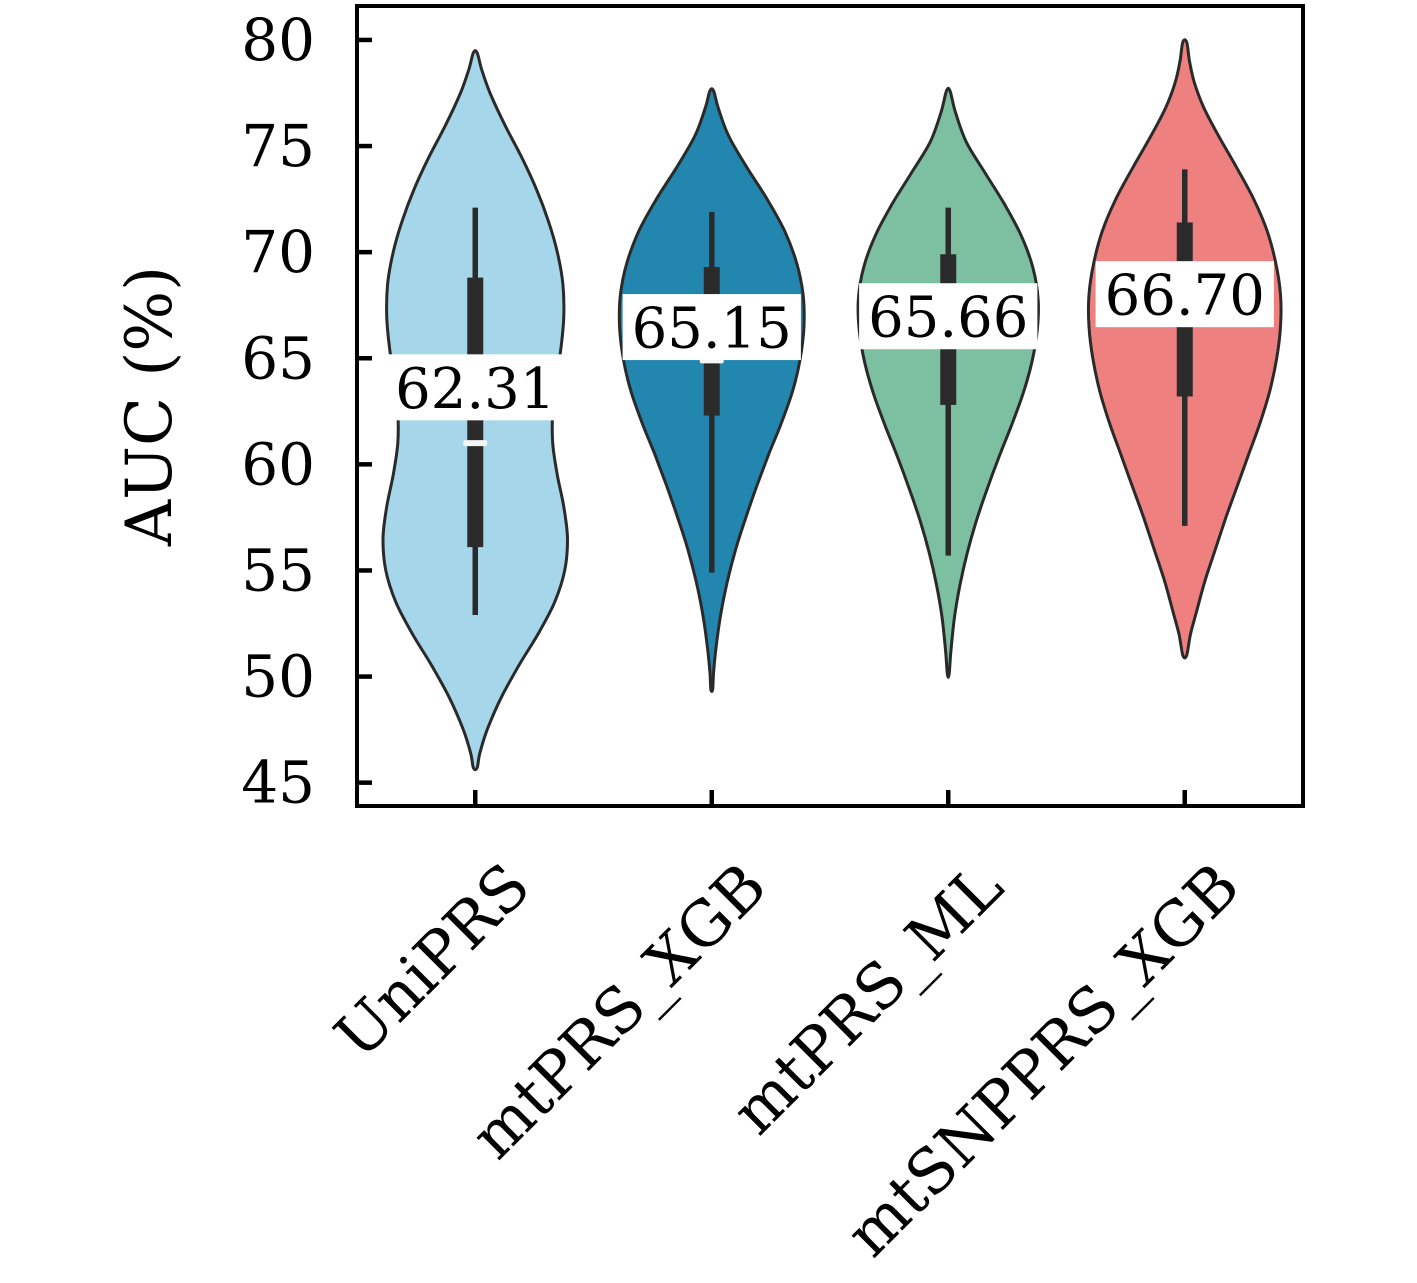 This screenshot has height=1283, width=1417. Describe the element at coordinates (431, 960) in the screenshot. I see `x-tick-label-UniPRS: UniPRS` at that location.